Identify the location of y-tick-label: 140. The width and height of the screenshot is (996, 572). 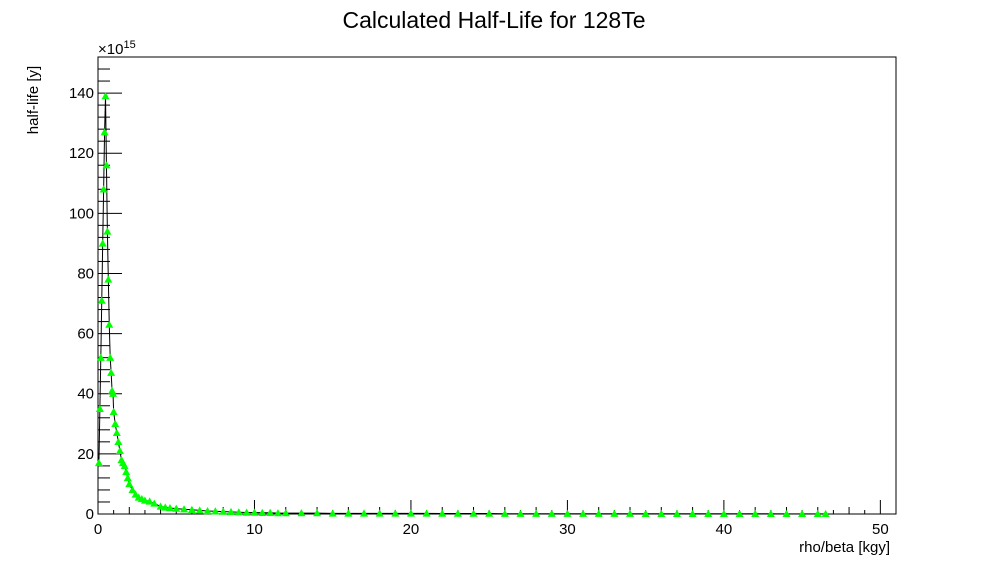
(81, 93).